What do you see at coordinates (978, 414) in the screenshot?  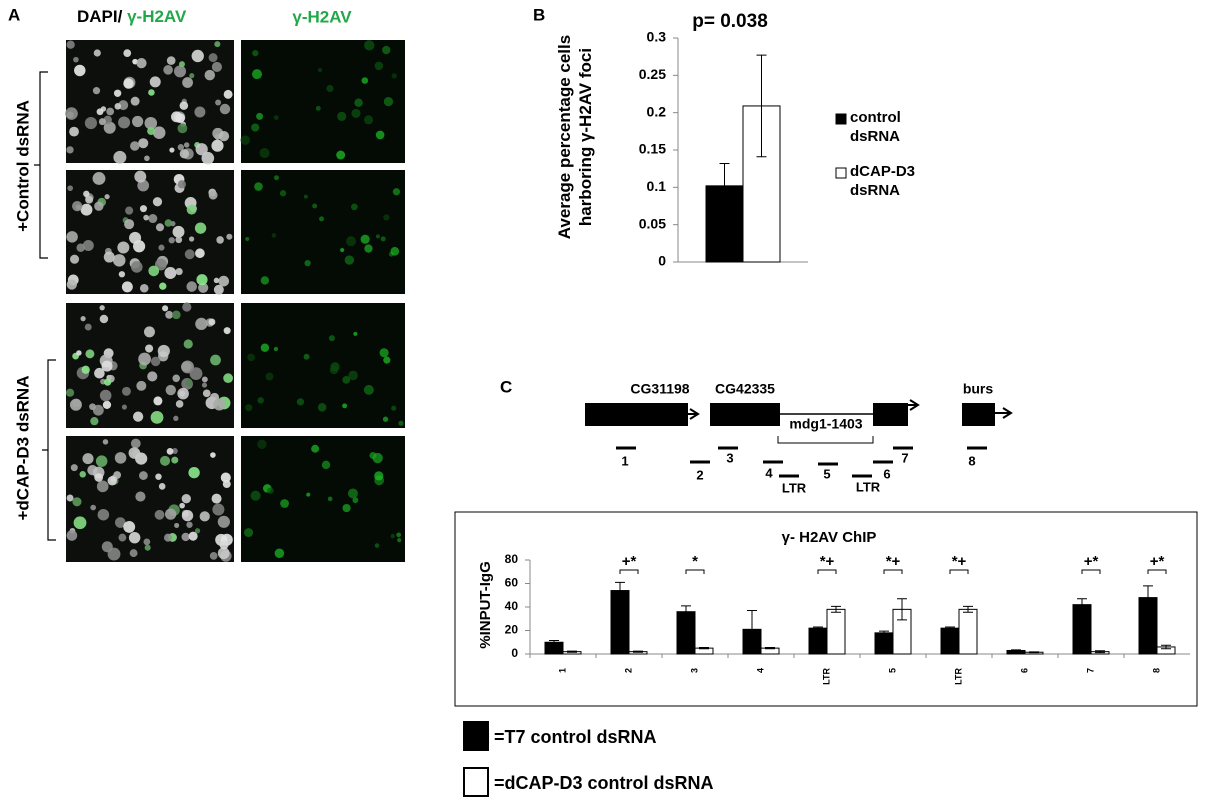 I see `exon-box` at bounding box center [978, 414].